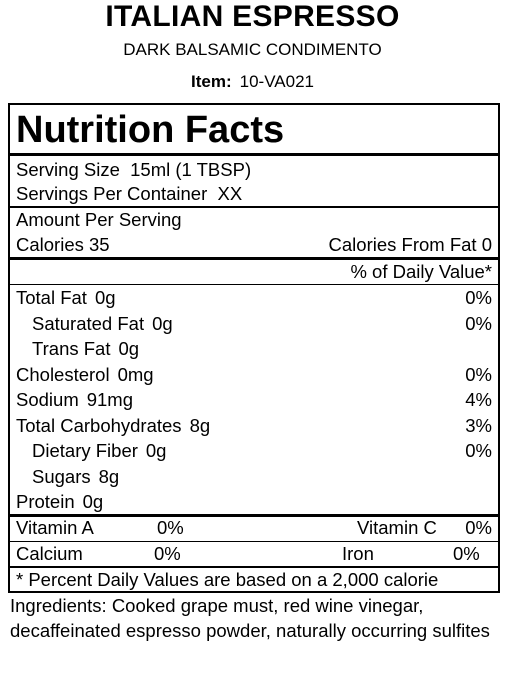  I want to click on nutrient-row: Trans Fat 0g, so click(254, 349).